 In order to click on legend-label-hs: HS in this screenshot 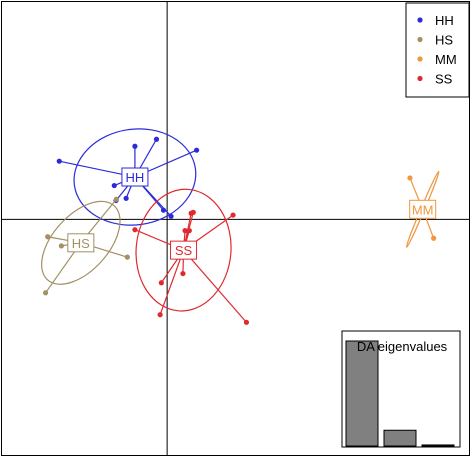, I will do `click(444, 40)`.